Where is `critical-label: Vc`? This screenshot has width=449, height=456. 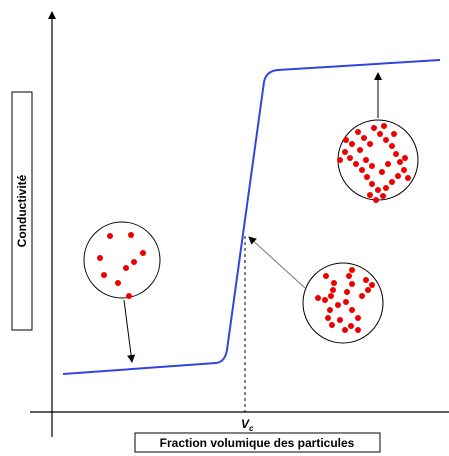 critical-label: Vc is located at coordinates (247, 425).